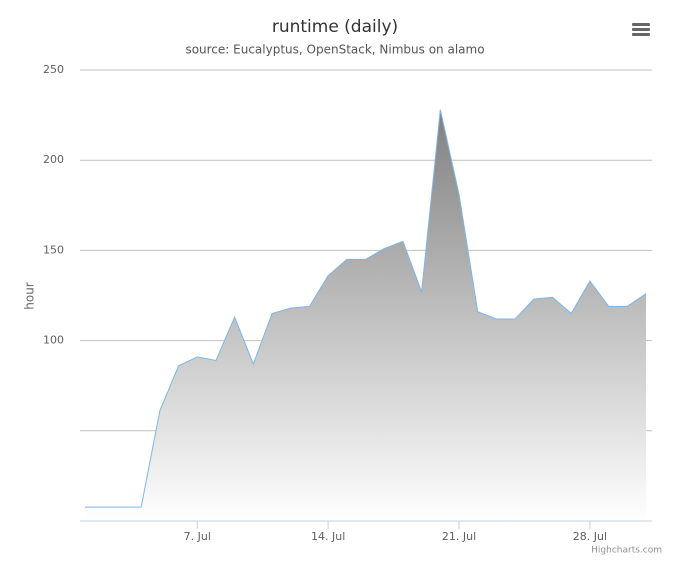 The height and width of the screenshot is (566, 680). What do you see at coordinates (197, 536) in the screenshot?
I see `x-tick-label: 7. Jul` at bounding box center [197, 536].